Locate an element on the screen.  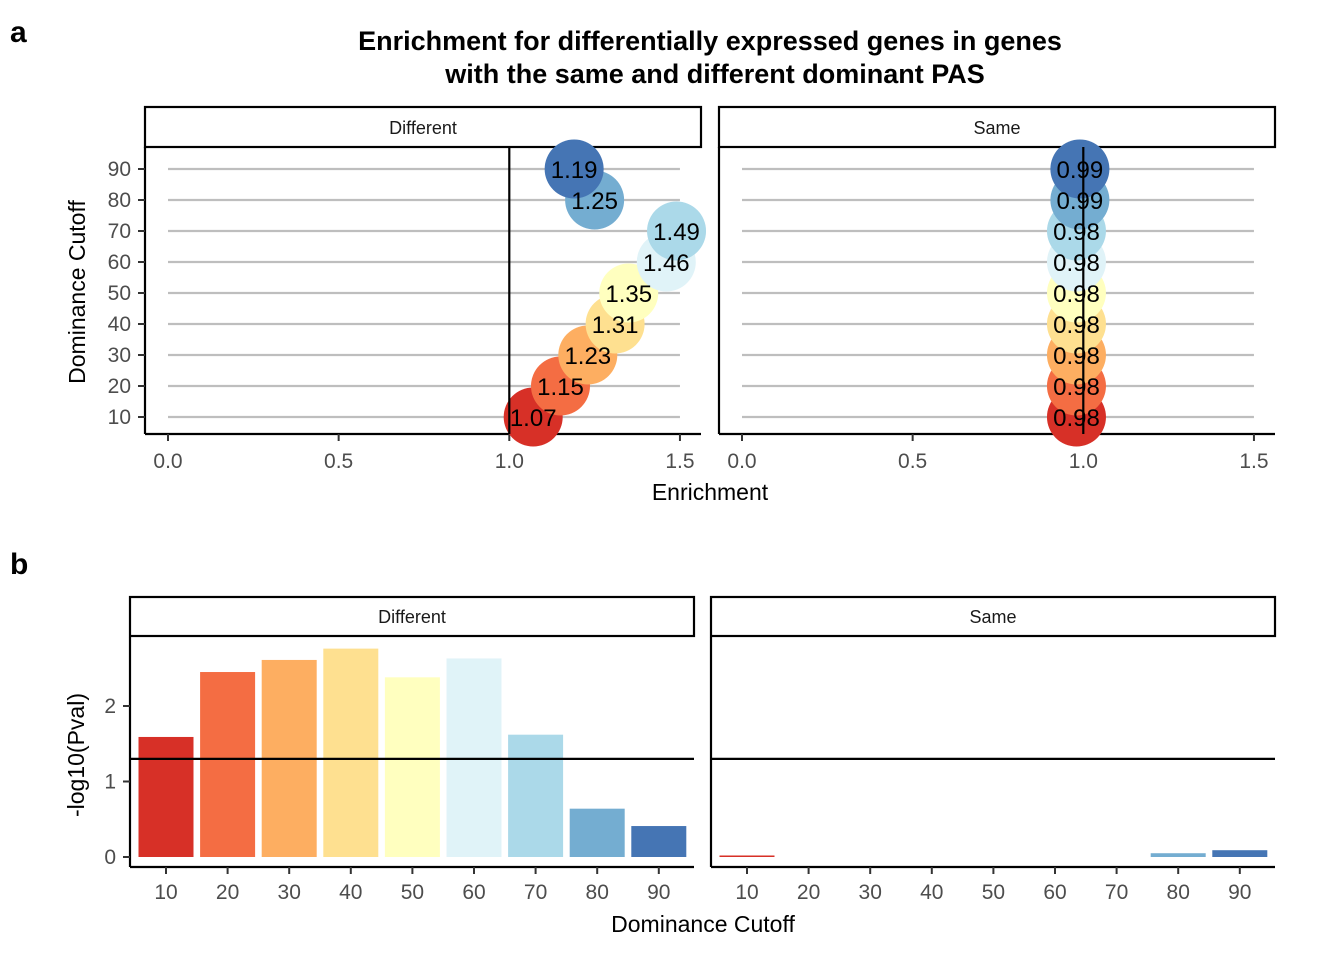
point-value-label: 1.07 is located at coordinates (533, 418).